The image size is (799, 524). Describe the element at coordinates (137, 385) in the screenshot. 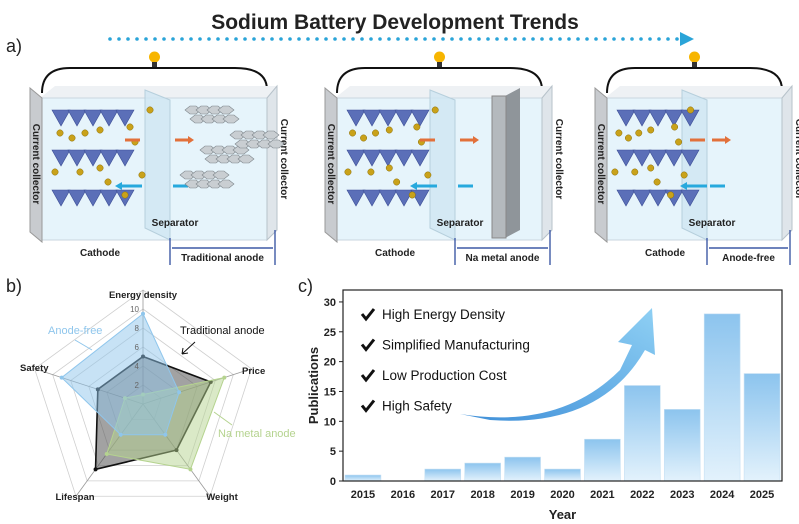

I see `radar-tick-label: 2` at that location.